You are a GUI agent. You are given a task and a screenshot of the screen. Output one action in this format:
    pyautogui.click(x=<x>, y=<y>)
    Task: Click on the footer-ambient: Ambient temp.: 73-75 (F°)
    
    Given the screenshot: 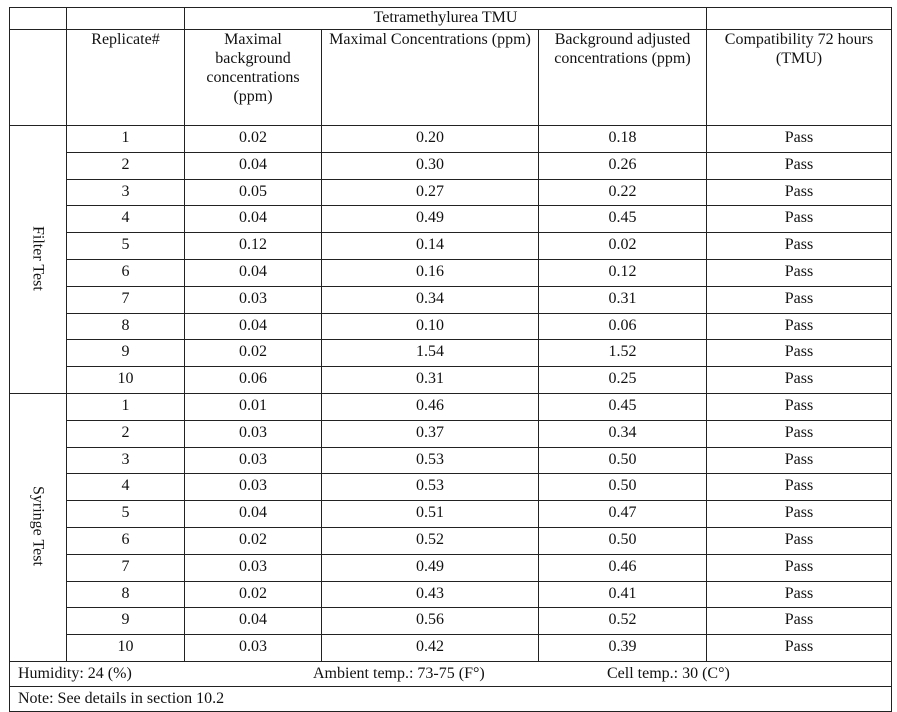 What is the action you would take?
    pyautogui.click(x=399, y=673)
    